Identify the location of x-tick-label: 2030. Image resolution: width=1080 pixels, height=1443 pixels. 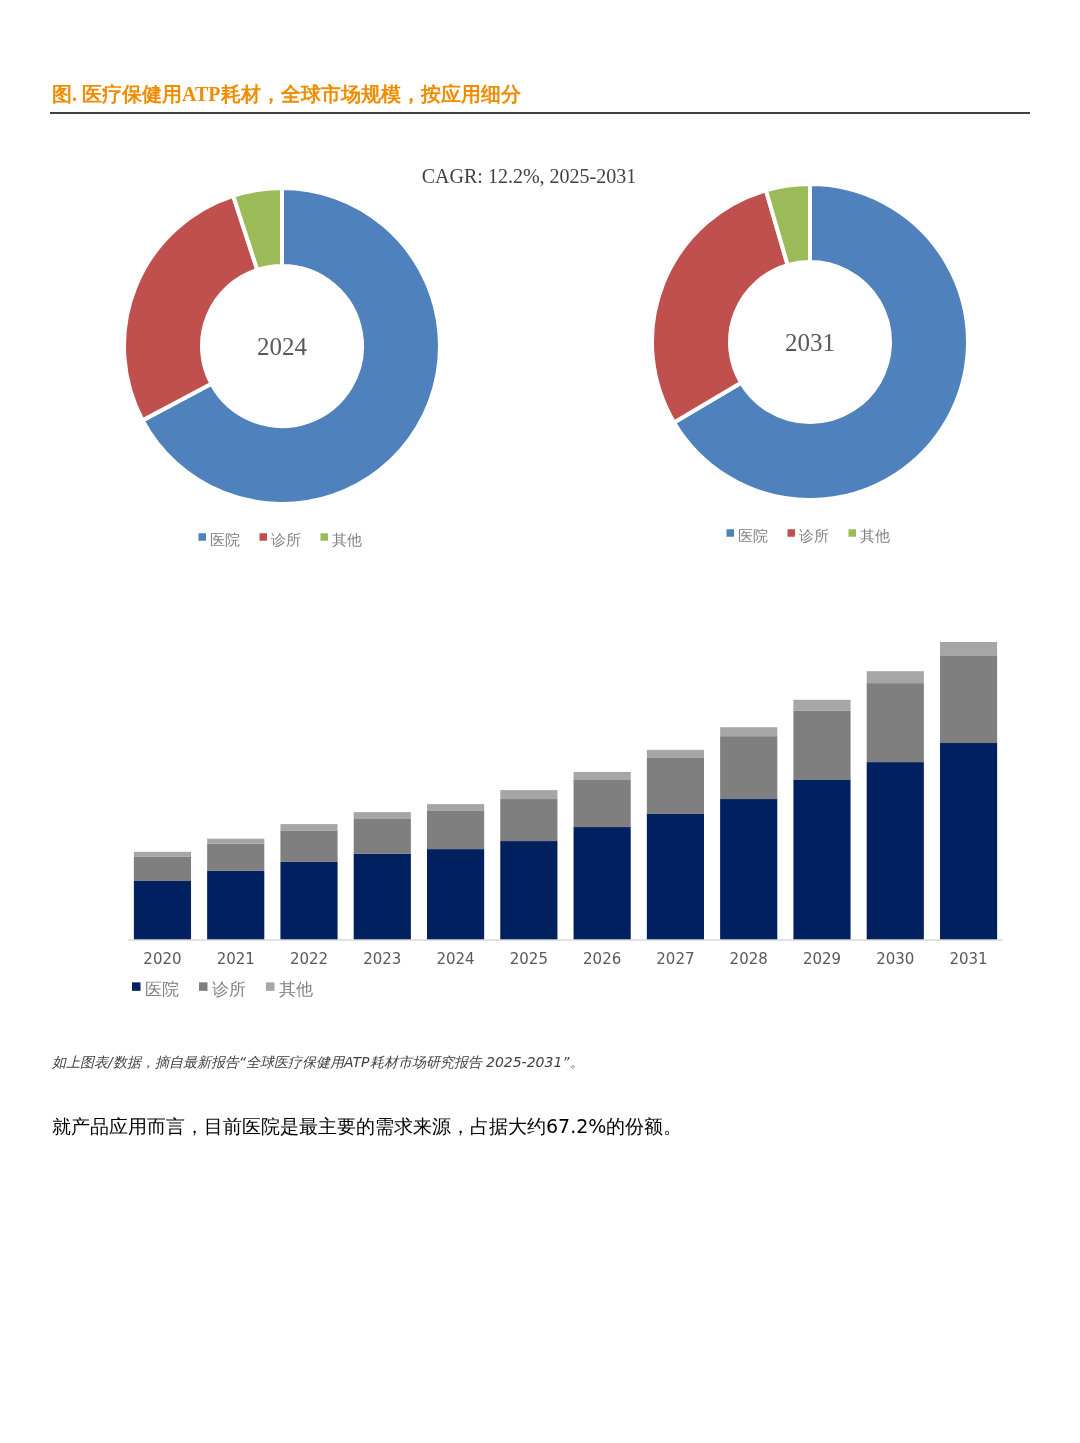
(895, 959).